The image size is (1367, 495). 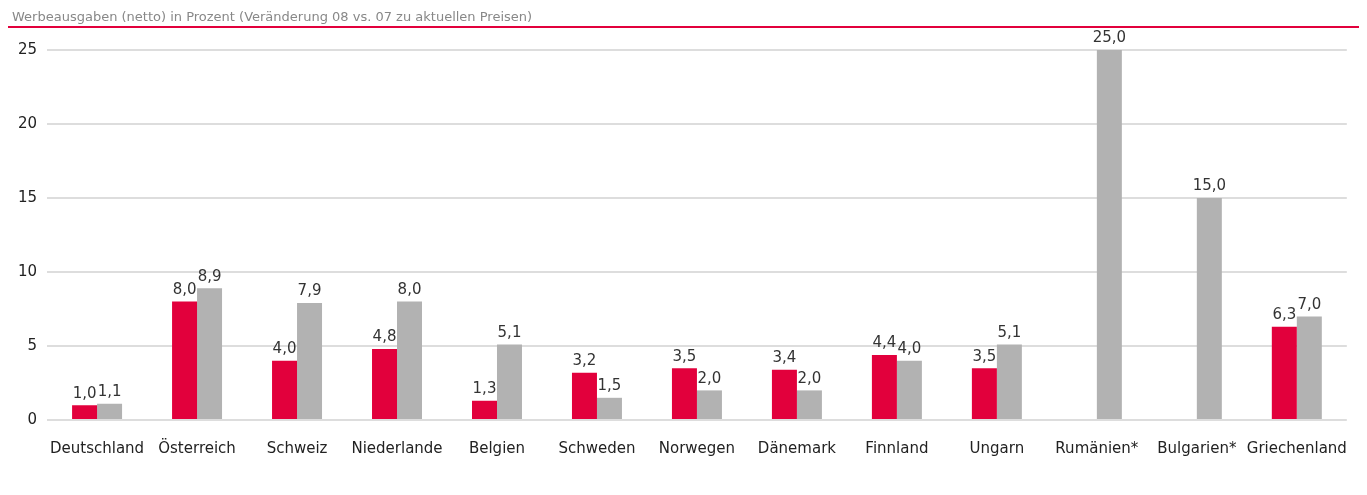 I want to click on x-tick-label: Ungarn, so click(x=997, y=447).